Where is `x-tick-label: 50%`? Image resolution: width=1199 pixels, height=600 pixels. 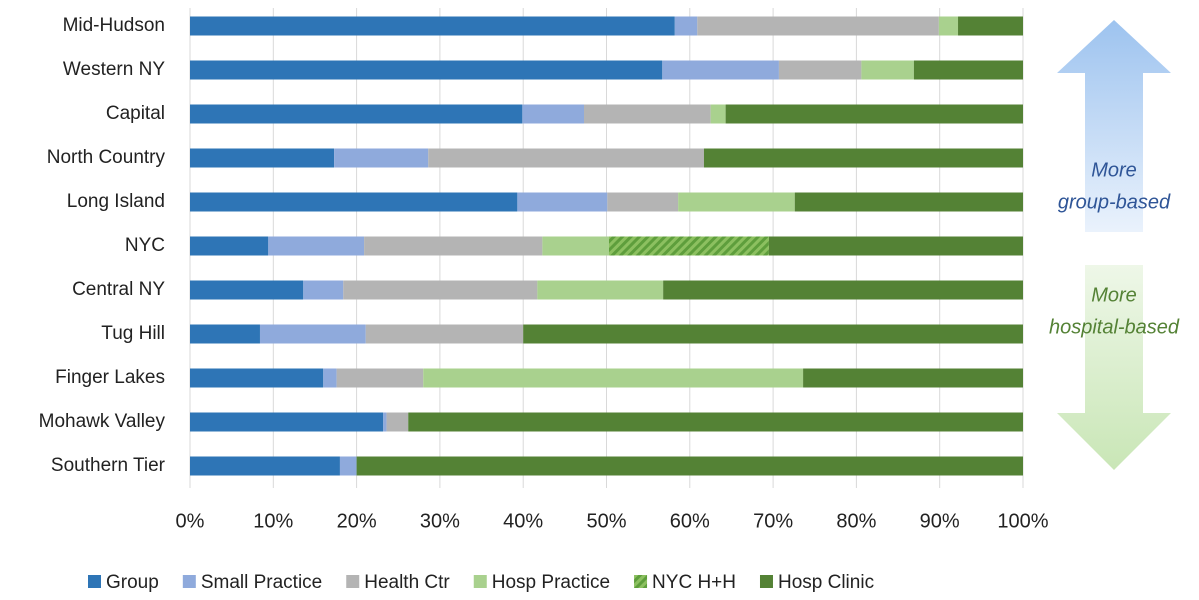
x-tick-label: 50% is located at coordinates (606, 521).